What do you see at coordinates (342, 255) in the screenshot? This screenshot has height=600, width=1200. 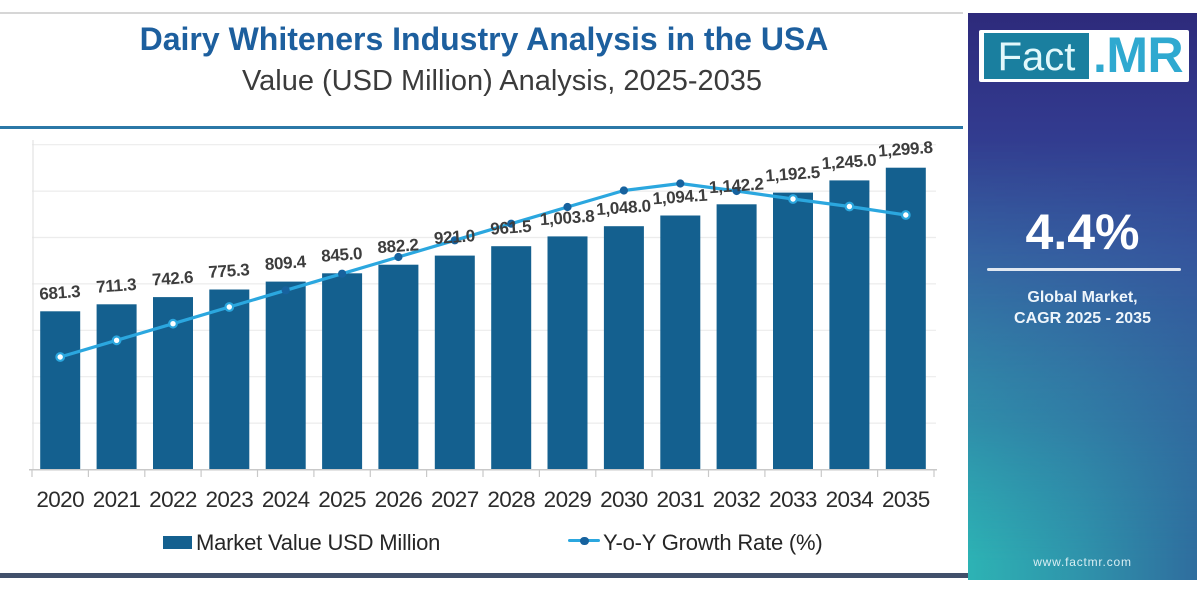 I see `svg-text: 845.0` at bounding box center [342, 255].